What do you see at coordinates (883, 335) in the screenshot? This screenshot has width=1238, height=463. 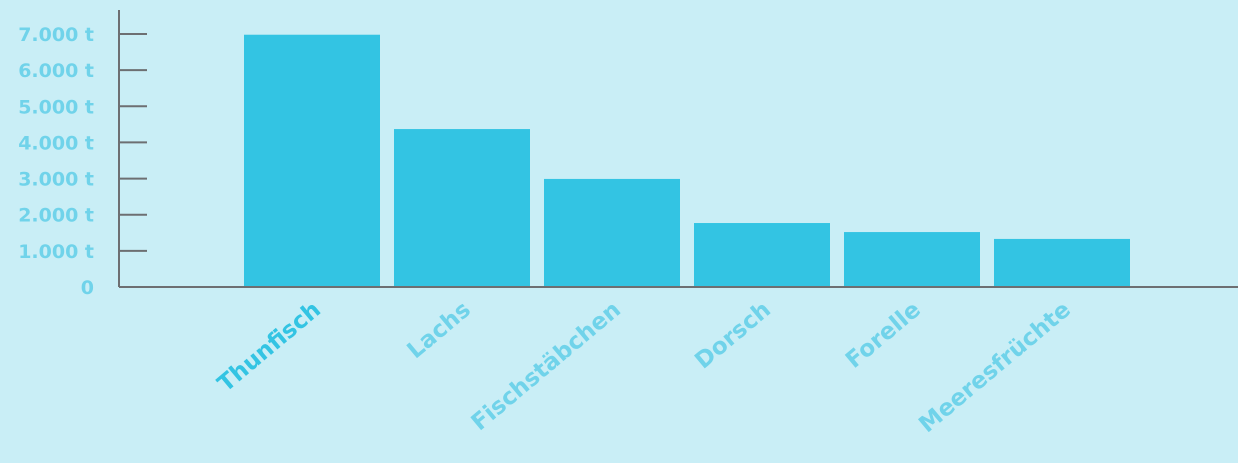 I see `x-tick-label-forelle: Forelle` at bounding box center [883, 335].